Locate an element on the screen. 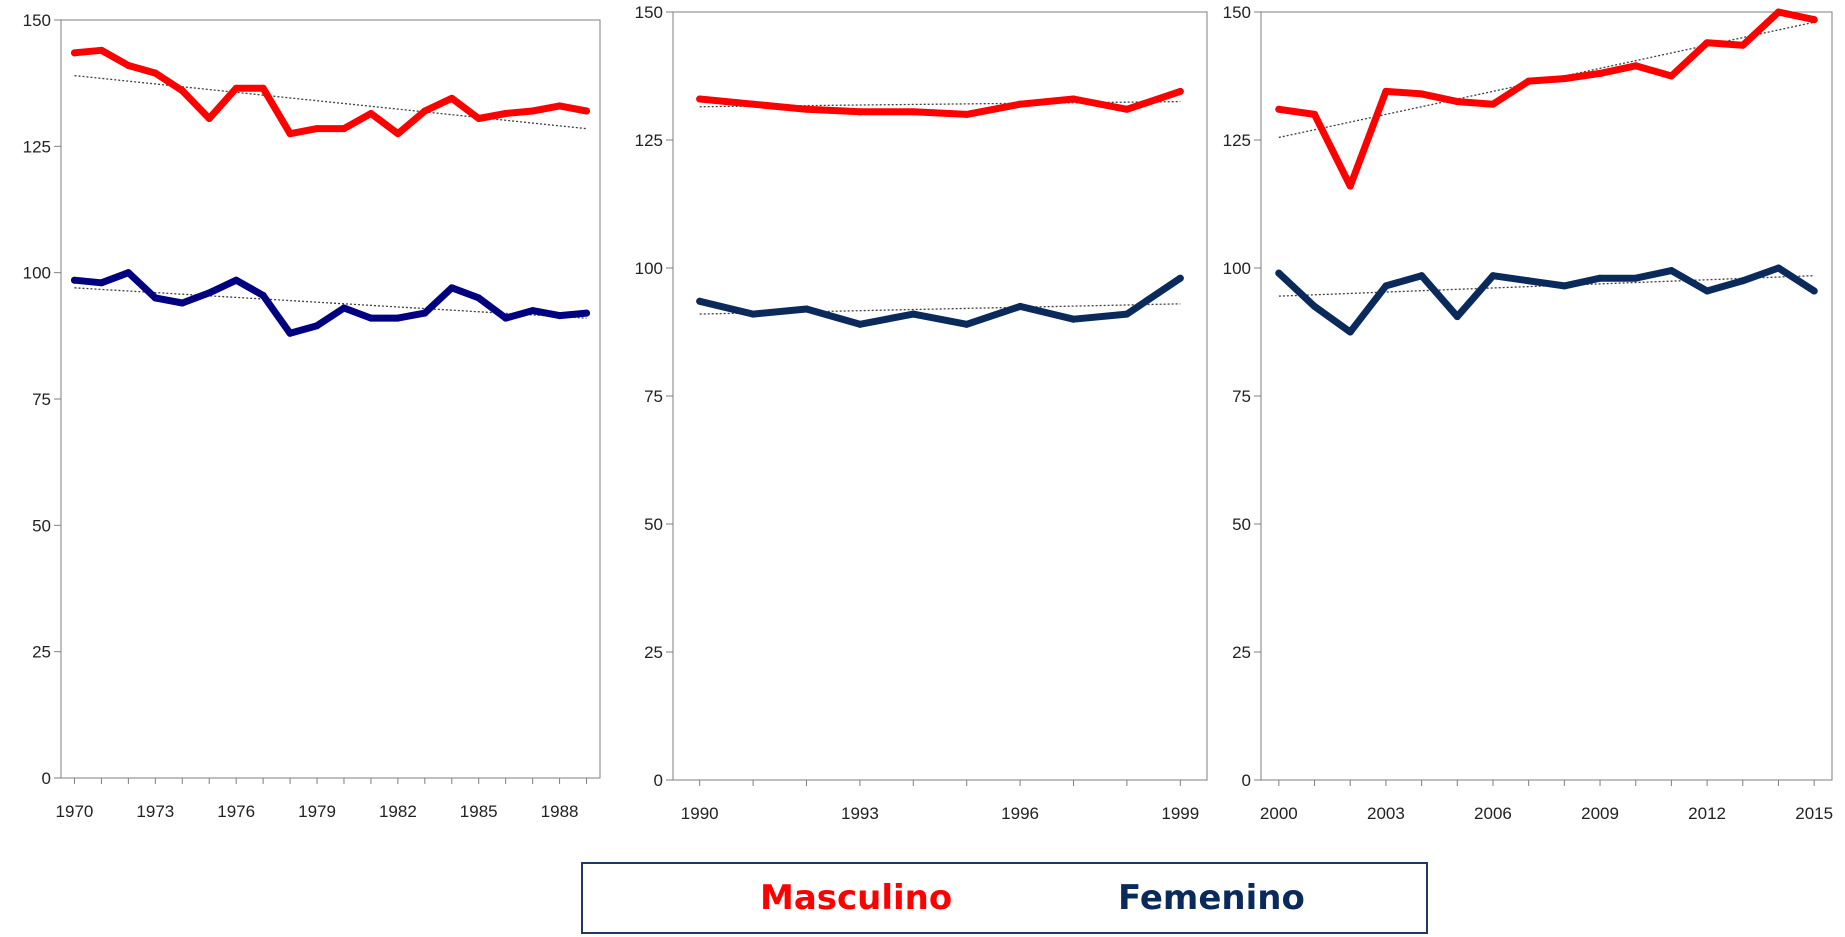  y-tick-label: 150 is located at coordinates (649, 12).